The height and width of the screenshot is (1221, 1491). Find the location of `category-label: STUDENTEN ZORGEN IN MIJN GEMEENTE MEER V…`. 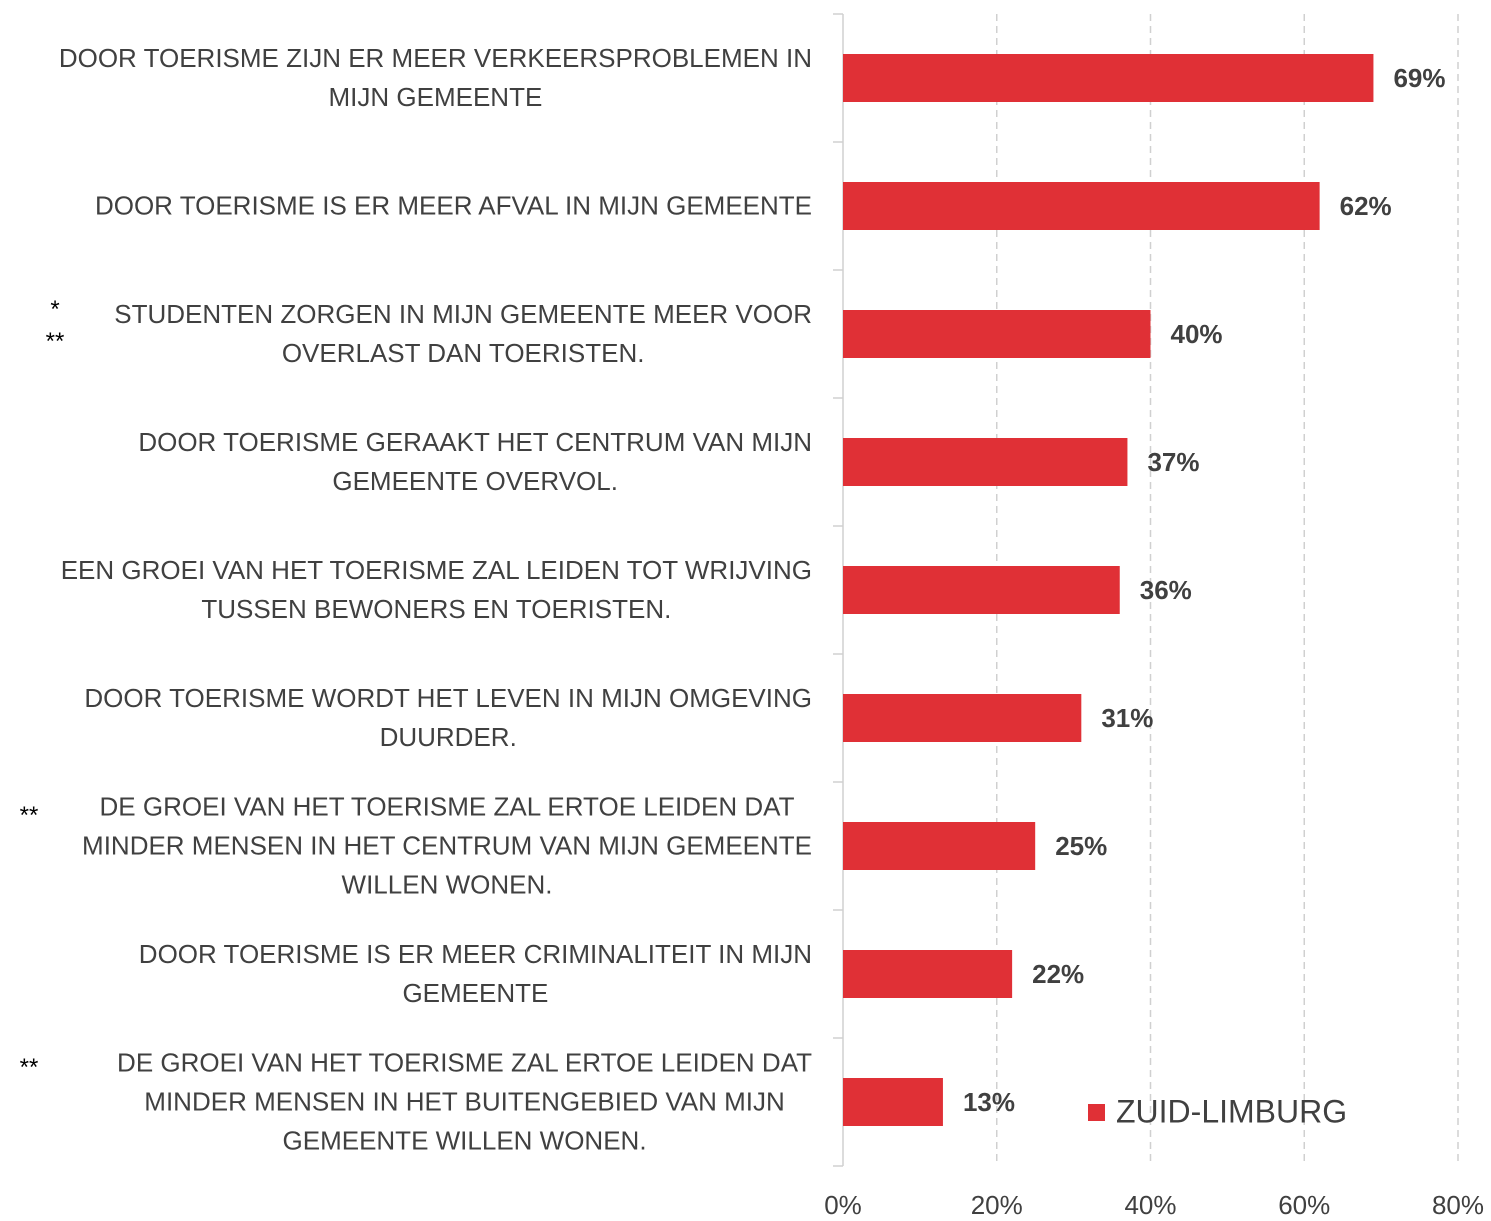

category-label: STUDENTEN ZORGEN IN MIJN GEMEENTE MEER V… is located at coordinates (463, 334).